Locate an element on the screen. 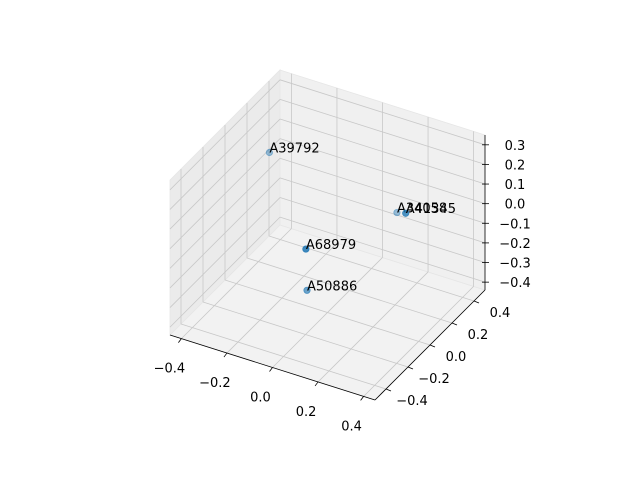 This screenshot has height=480, width=640. z-tick-label: −0.4 is located at coordinates (515, 283).